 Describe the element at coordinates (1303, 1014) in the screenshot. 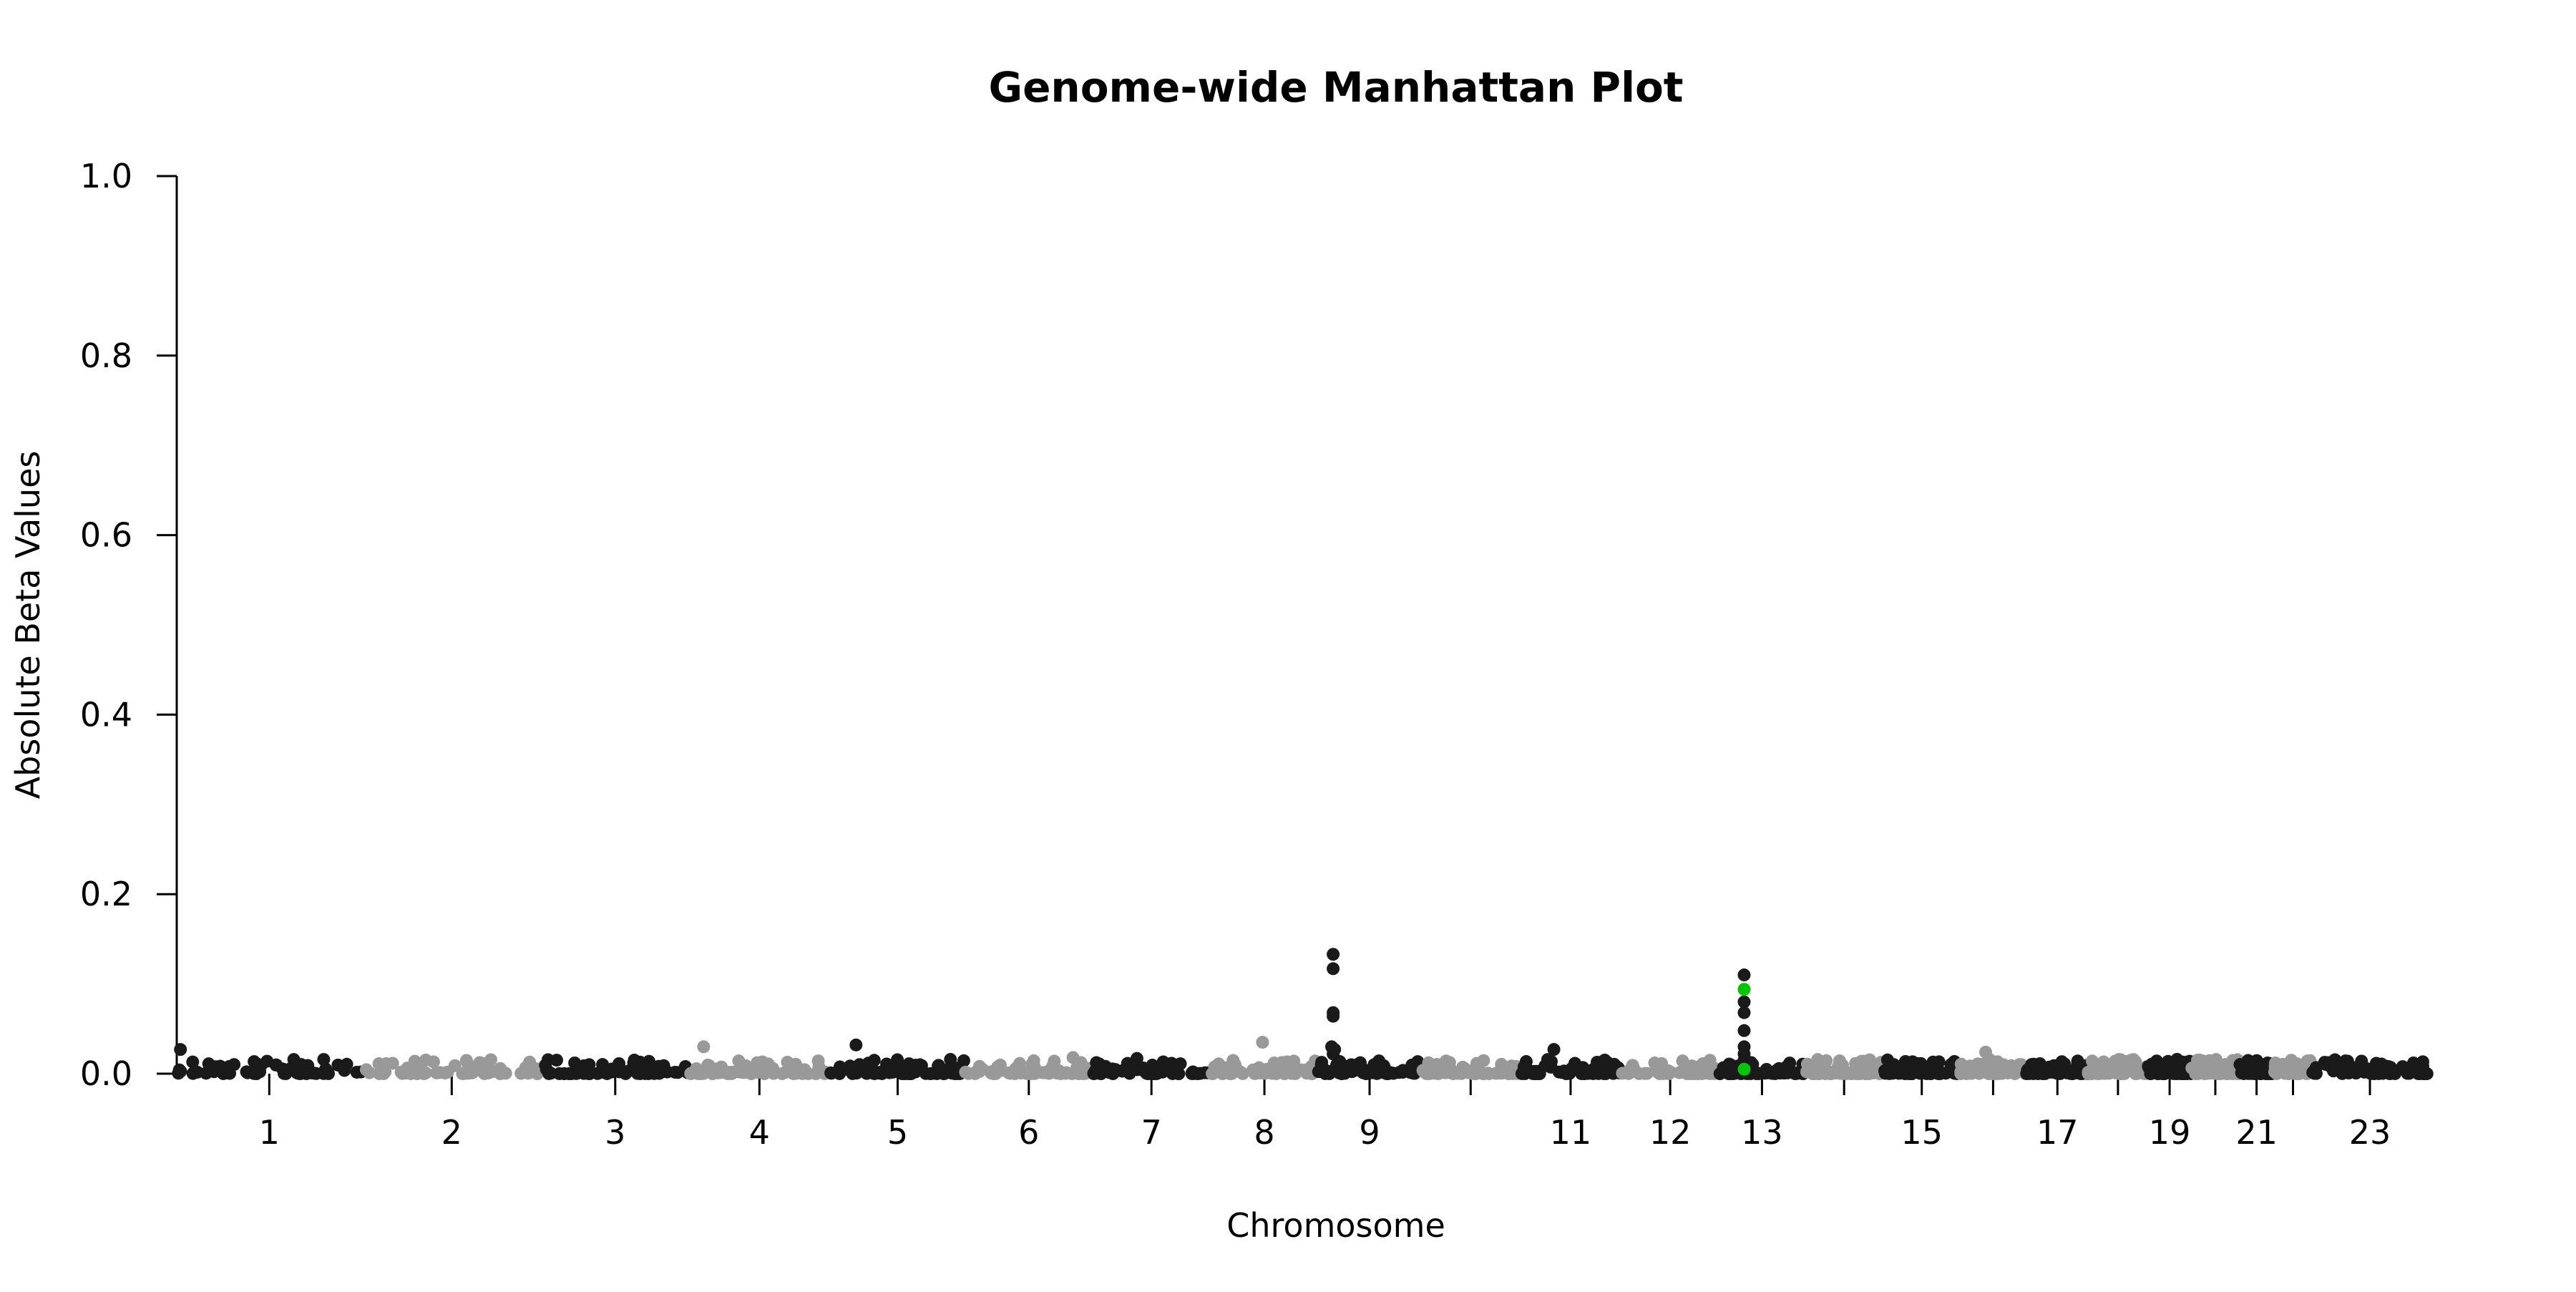

I see `data-points` at that location.